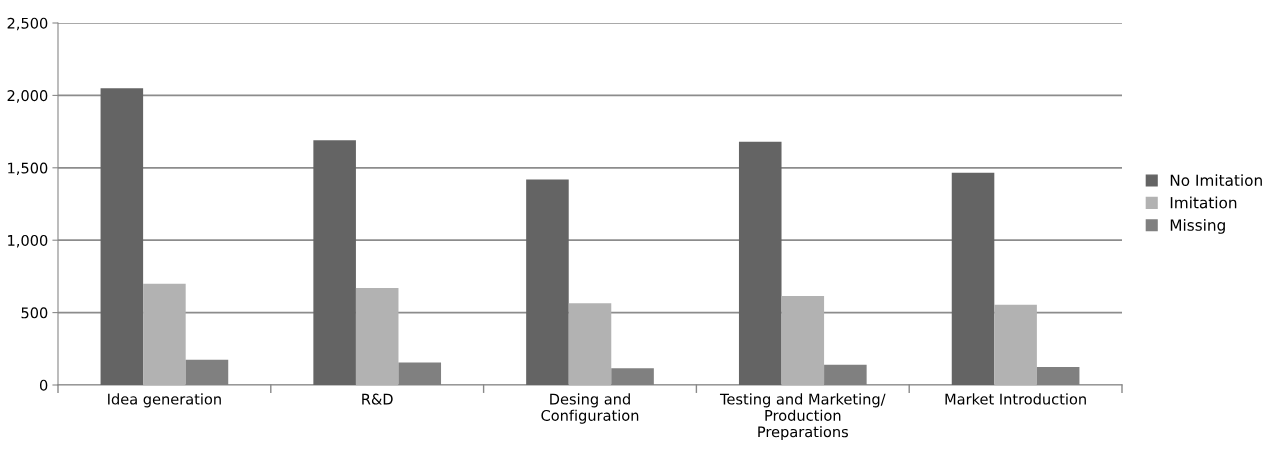  I want to click on legend-label: Imitation, so click(1203, 202).